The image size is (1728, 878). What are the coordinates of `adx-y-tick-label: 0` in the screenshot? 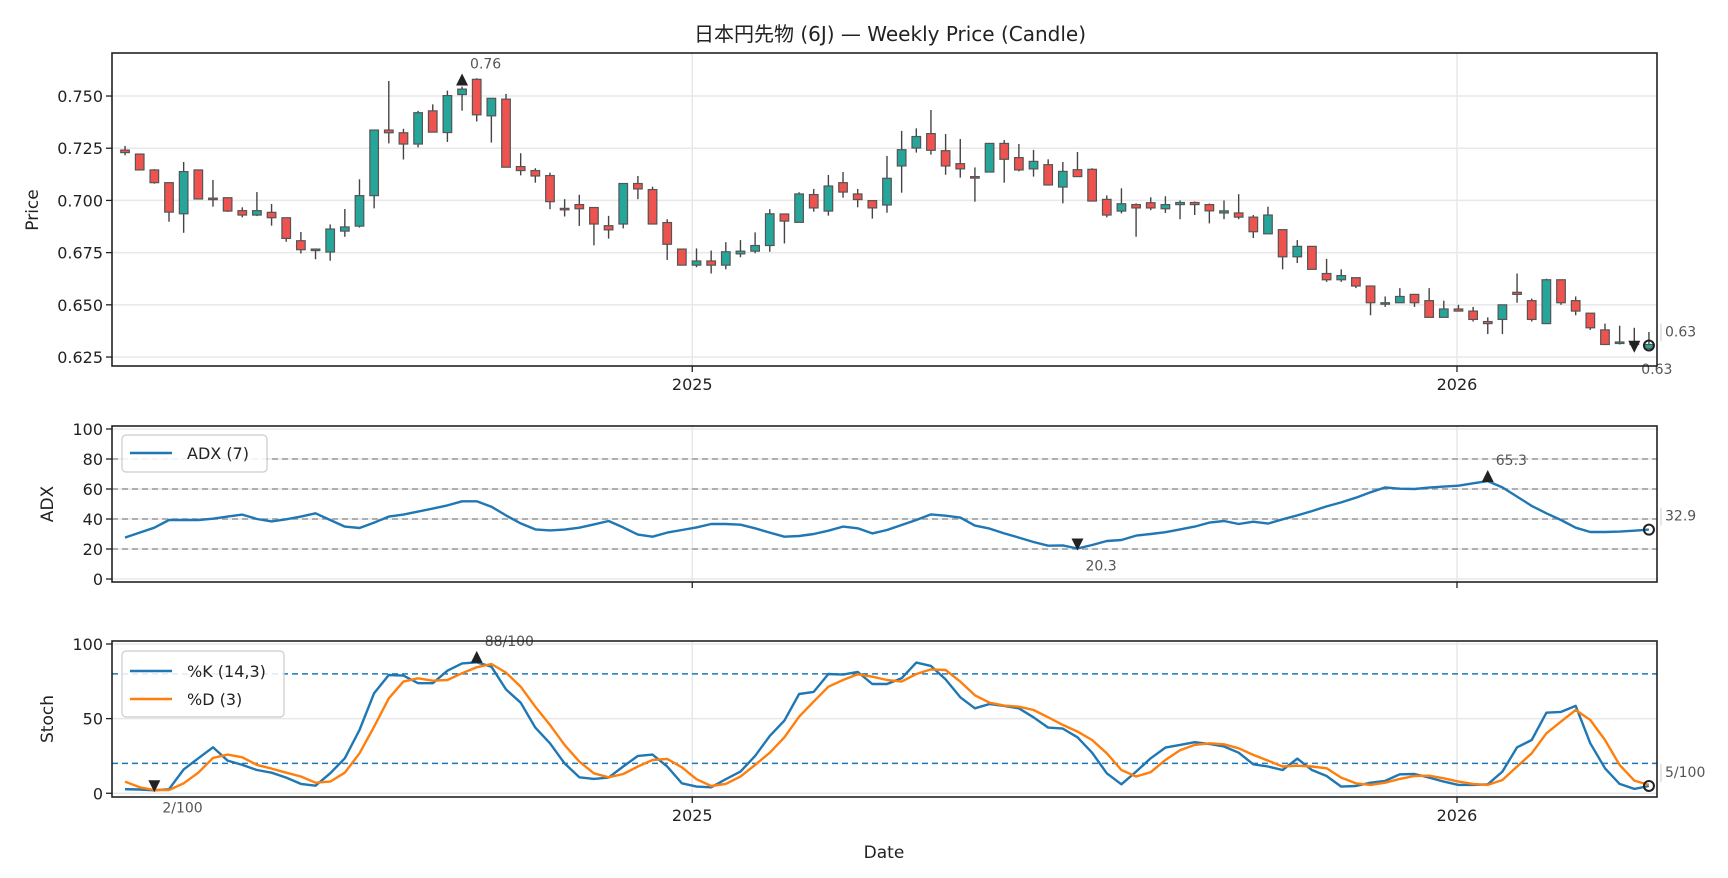 It's located at (98, 579).